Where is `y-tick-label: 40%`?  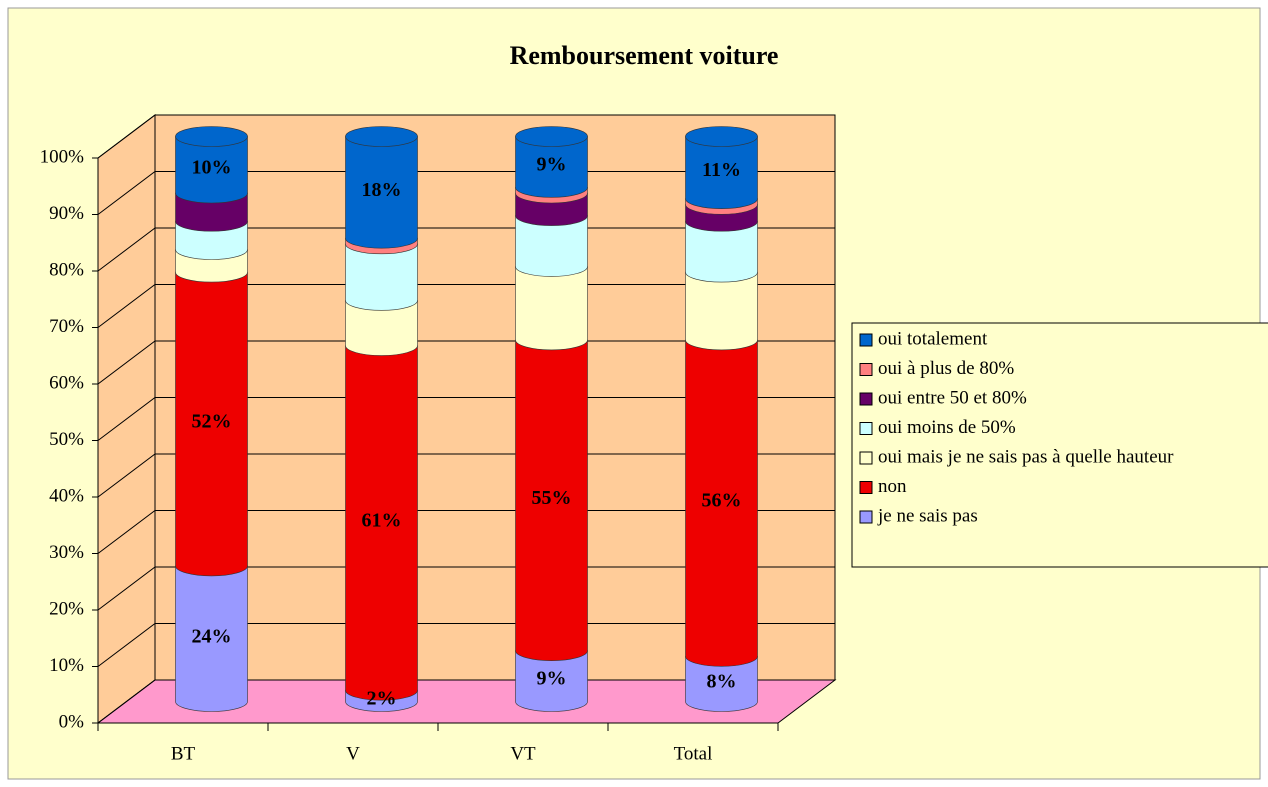 y-tick-label: 40% is located at coordinates (66, 495).